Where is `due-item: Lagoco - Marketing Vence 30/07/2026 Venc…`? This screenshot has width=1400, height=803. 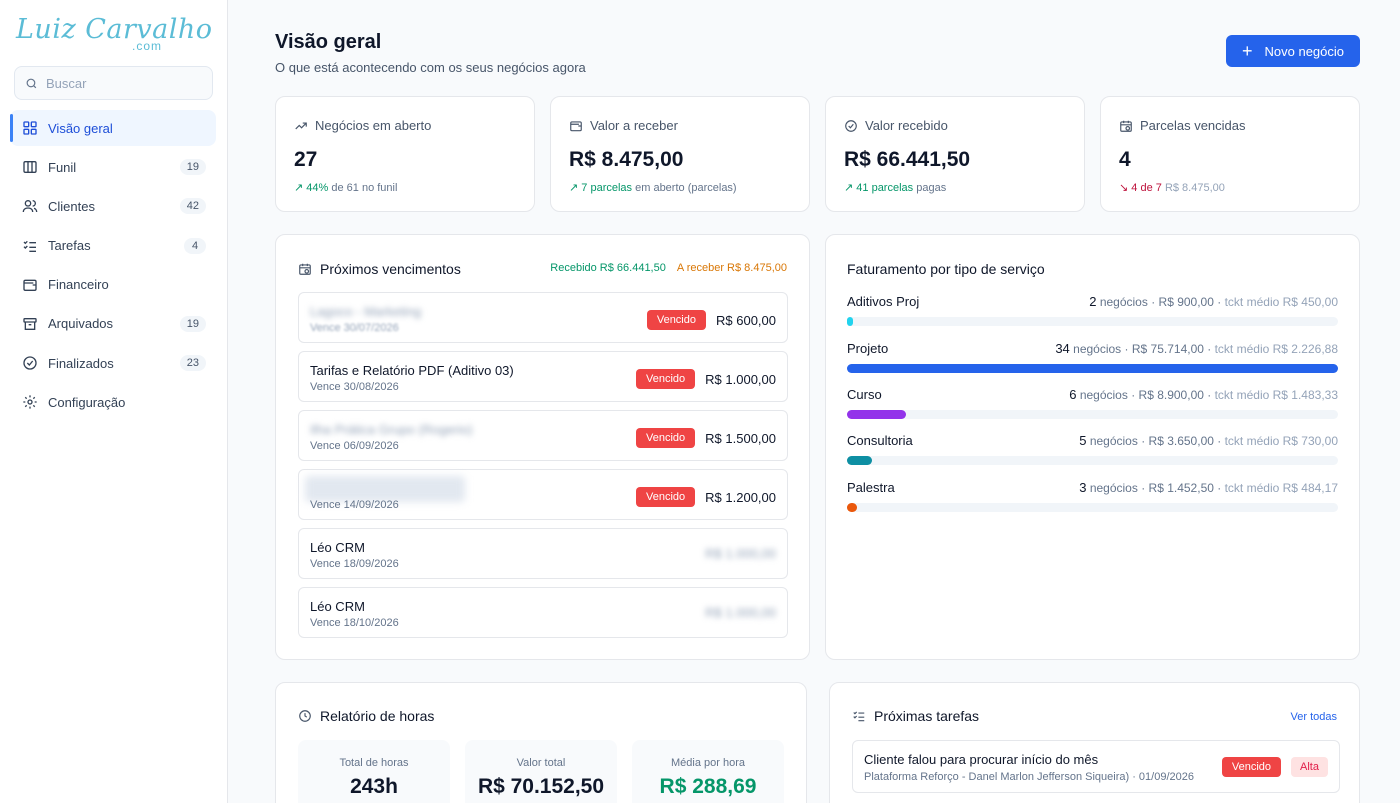 due-item: Lagoco - Marketing Vence 30/07/2026 Venc… is located at coordinates (543, 317).